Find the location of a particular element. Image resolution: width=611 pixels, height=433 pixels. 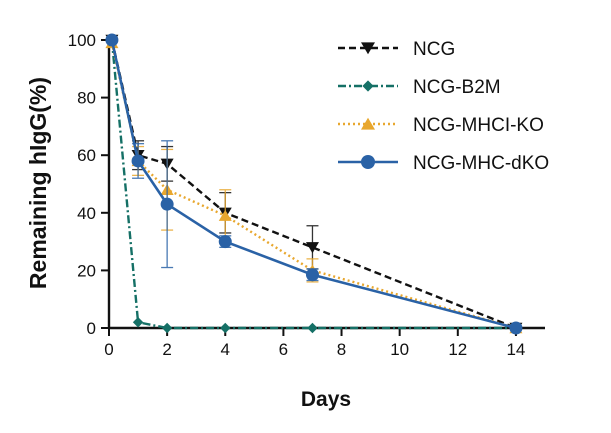

legend-label: NCG is located at coordinates (434, 49).